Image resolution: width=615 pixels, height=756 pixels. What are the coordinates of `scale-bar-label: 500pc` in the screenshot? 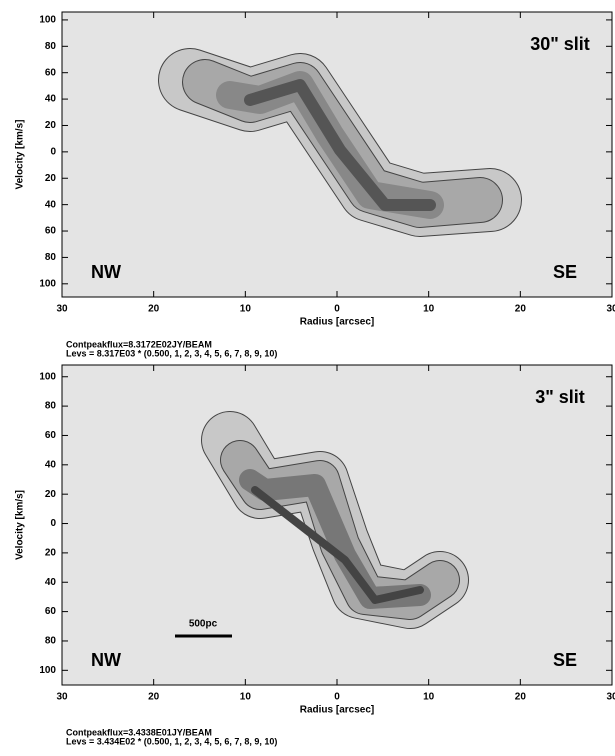 It's located at (203, 624).